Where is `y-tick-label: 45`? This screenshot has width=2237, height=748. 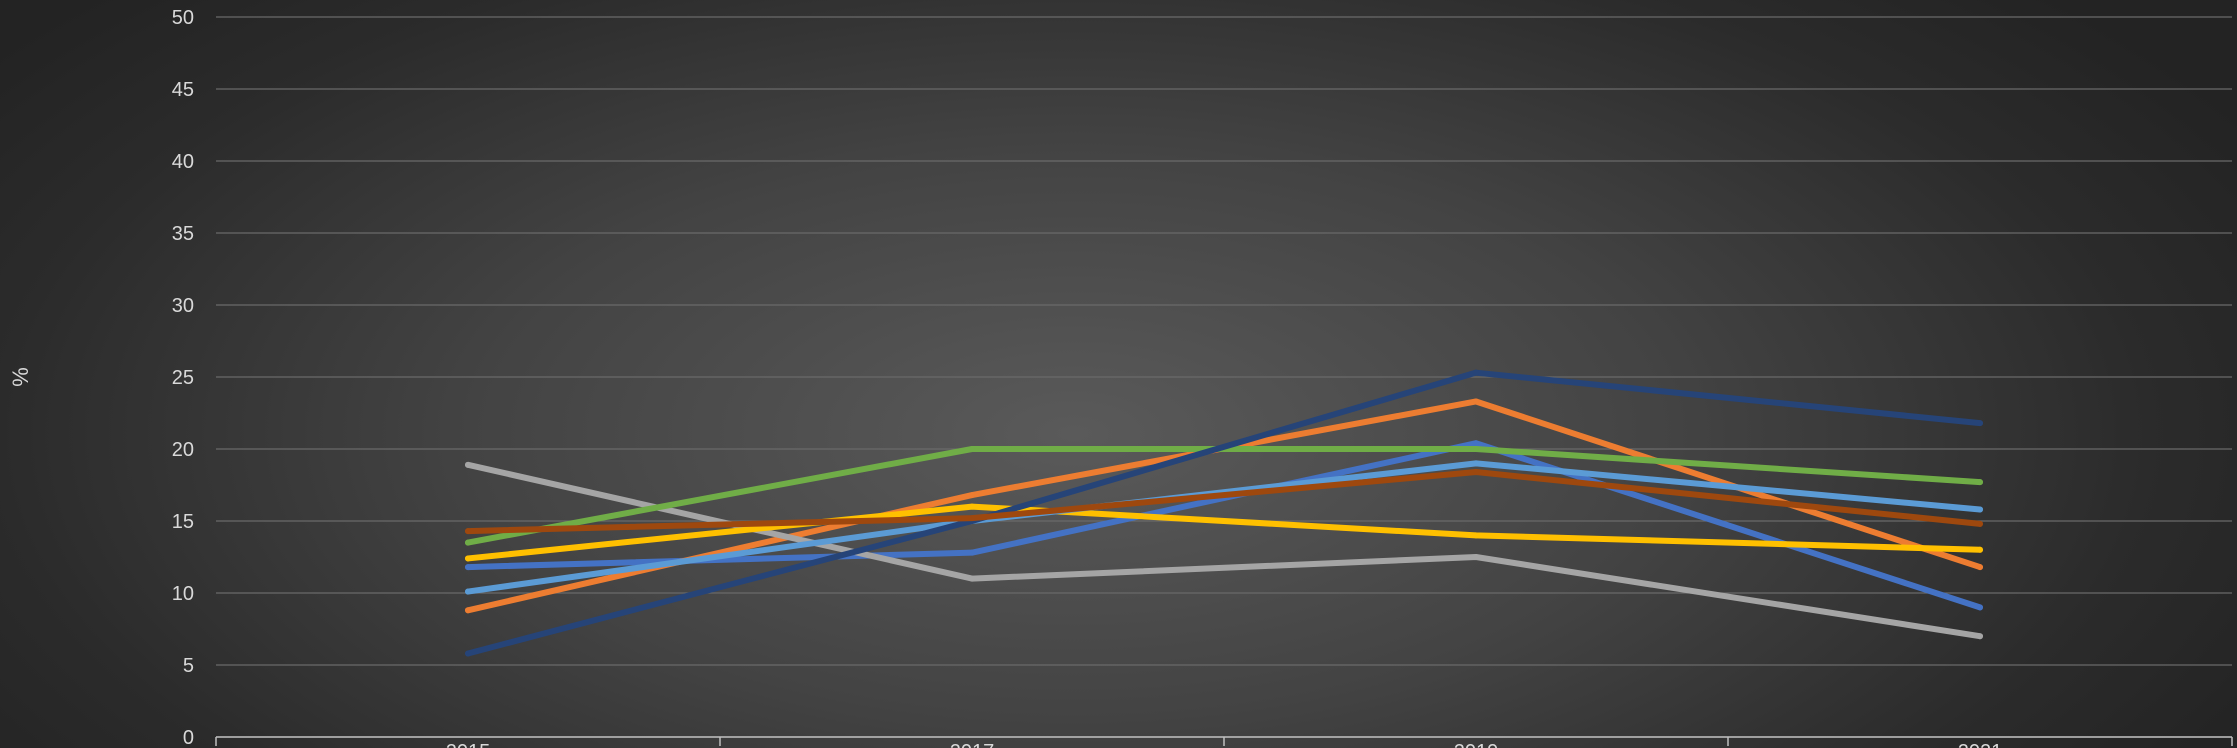 y-tick-label: 45 is located at coordinates (183, 90).